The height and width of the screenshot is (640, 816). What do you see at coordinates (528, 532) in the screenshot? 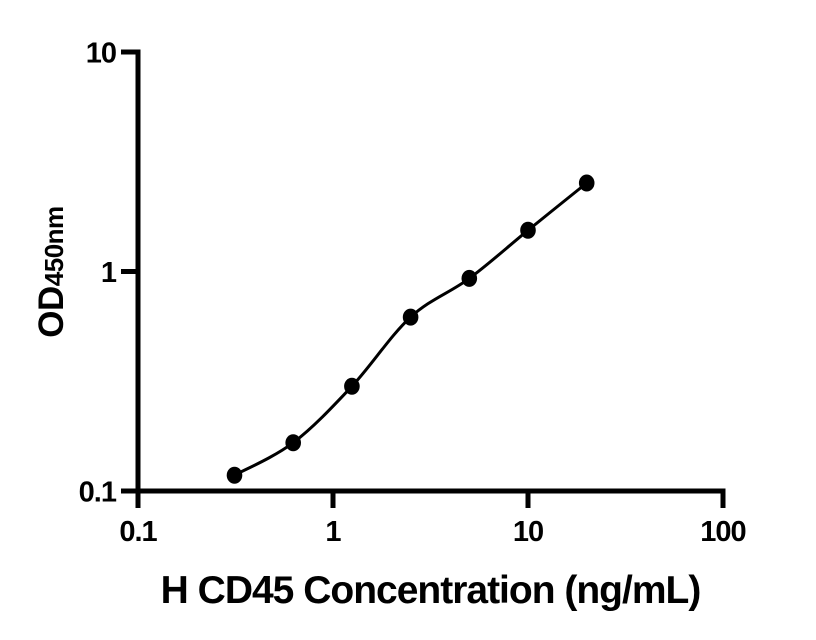
I see `x-tick-label: 10` at bounding box center [528, 532].